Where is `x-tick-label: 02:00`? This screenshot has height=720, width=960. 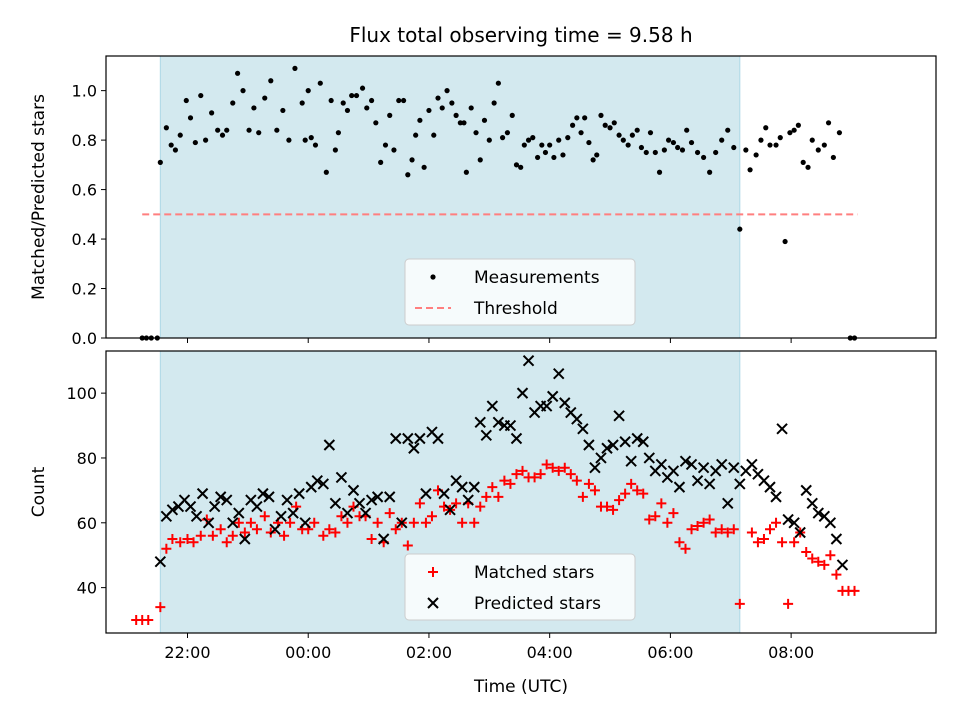
x-tick-label: 02:00 is located at coordinates (429, 652).